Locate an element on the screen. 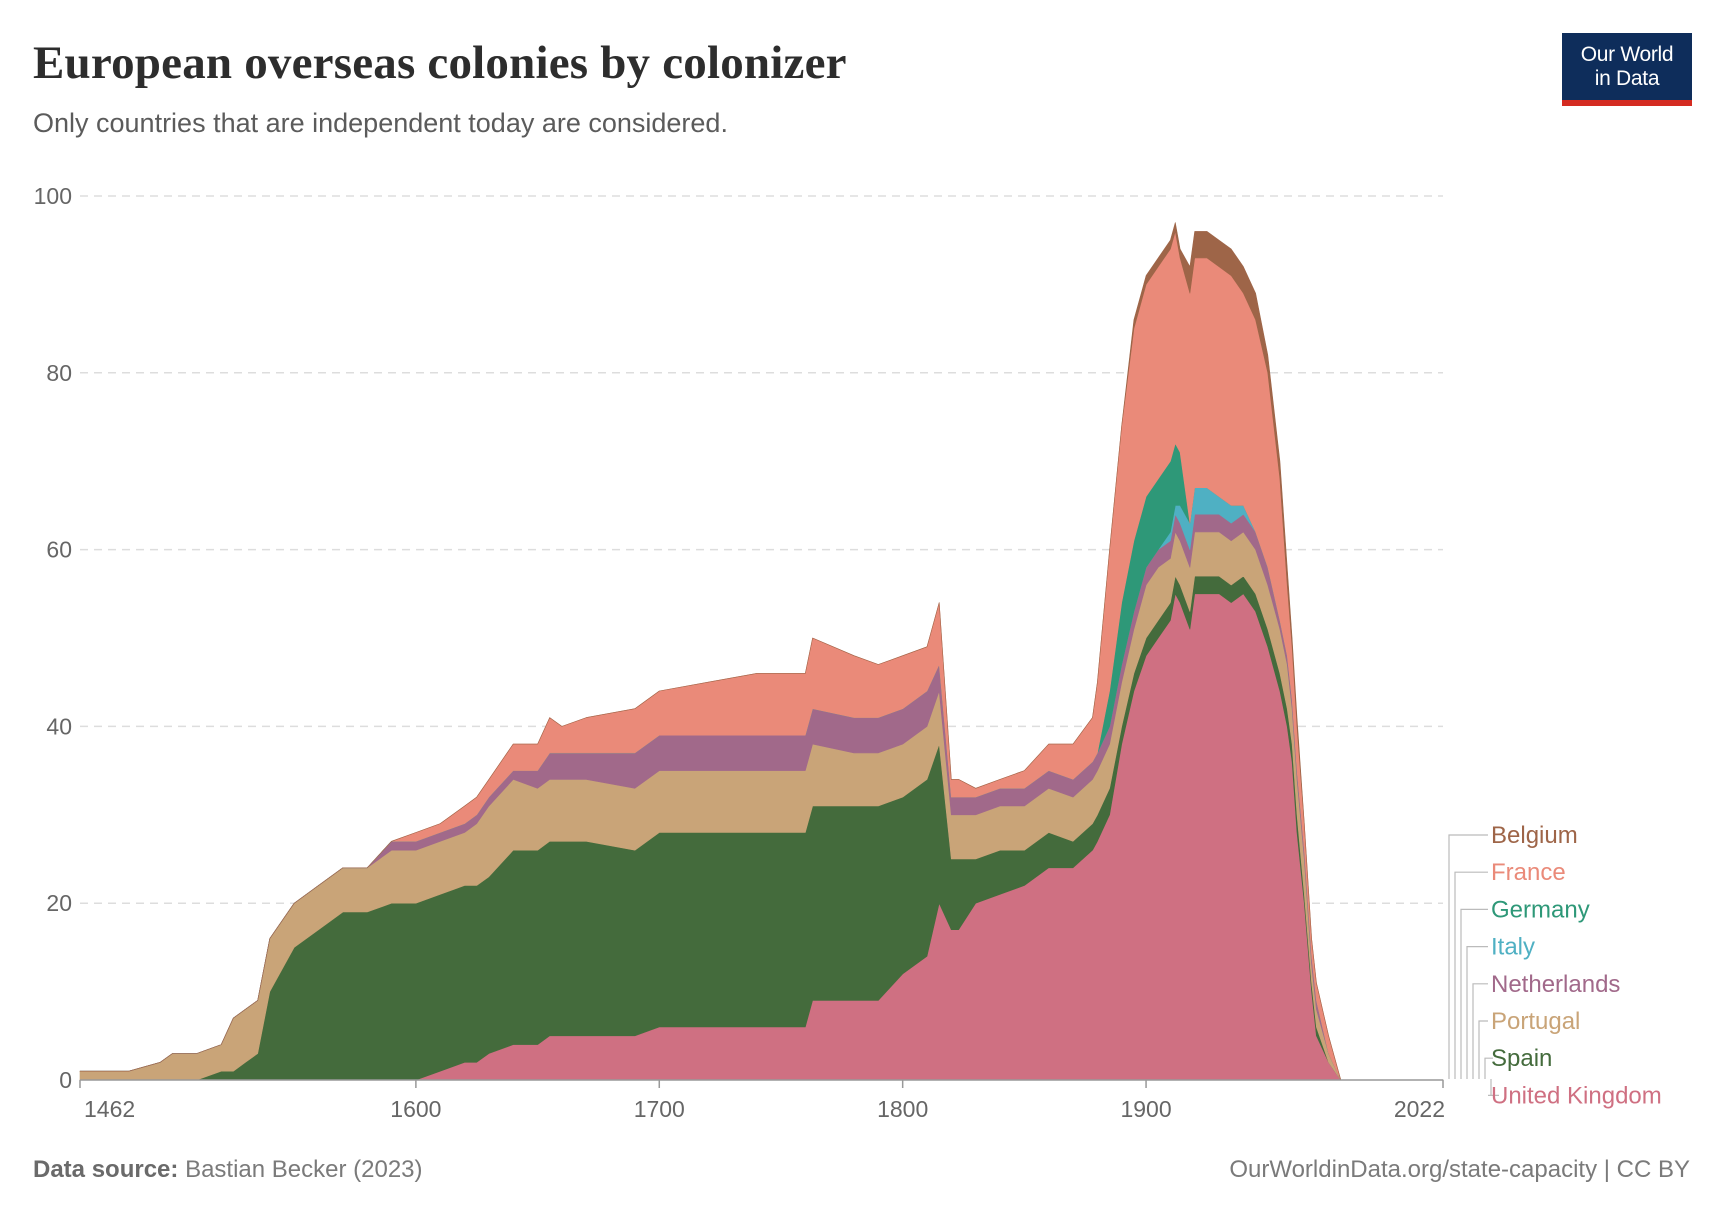 The image size is (1714, 1210). y-tick-label: 40 is located at coordinates (59, 726).